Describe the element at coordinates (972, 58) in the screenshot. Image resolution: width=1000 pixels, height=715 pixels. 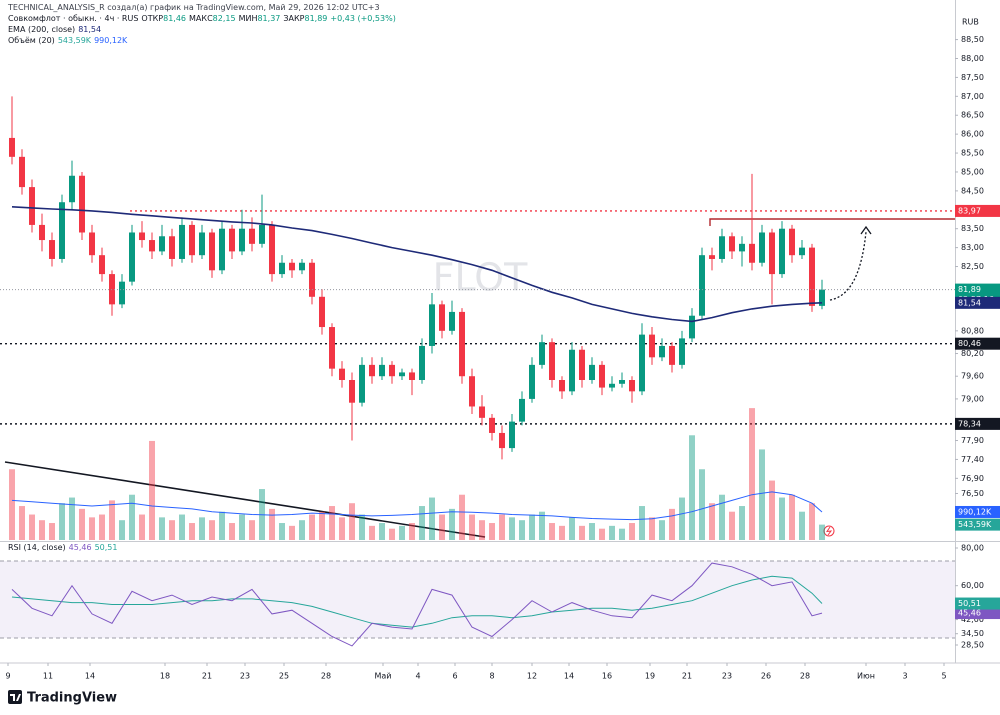
I see `y-tick-label: 88,00` at that location.